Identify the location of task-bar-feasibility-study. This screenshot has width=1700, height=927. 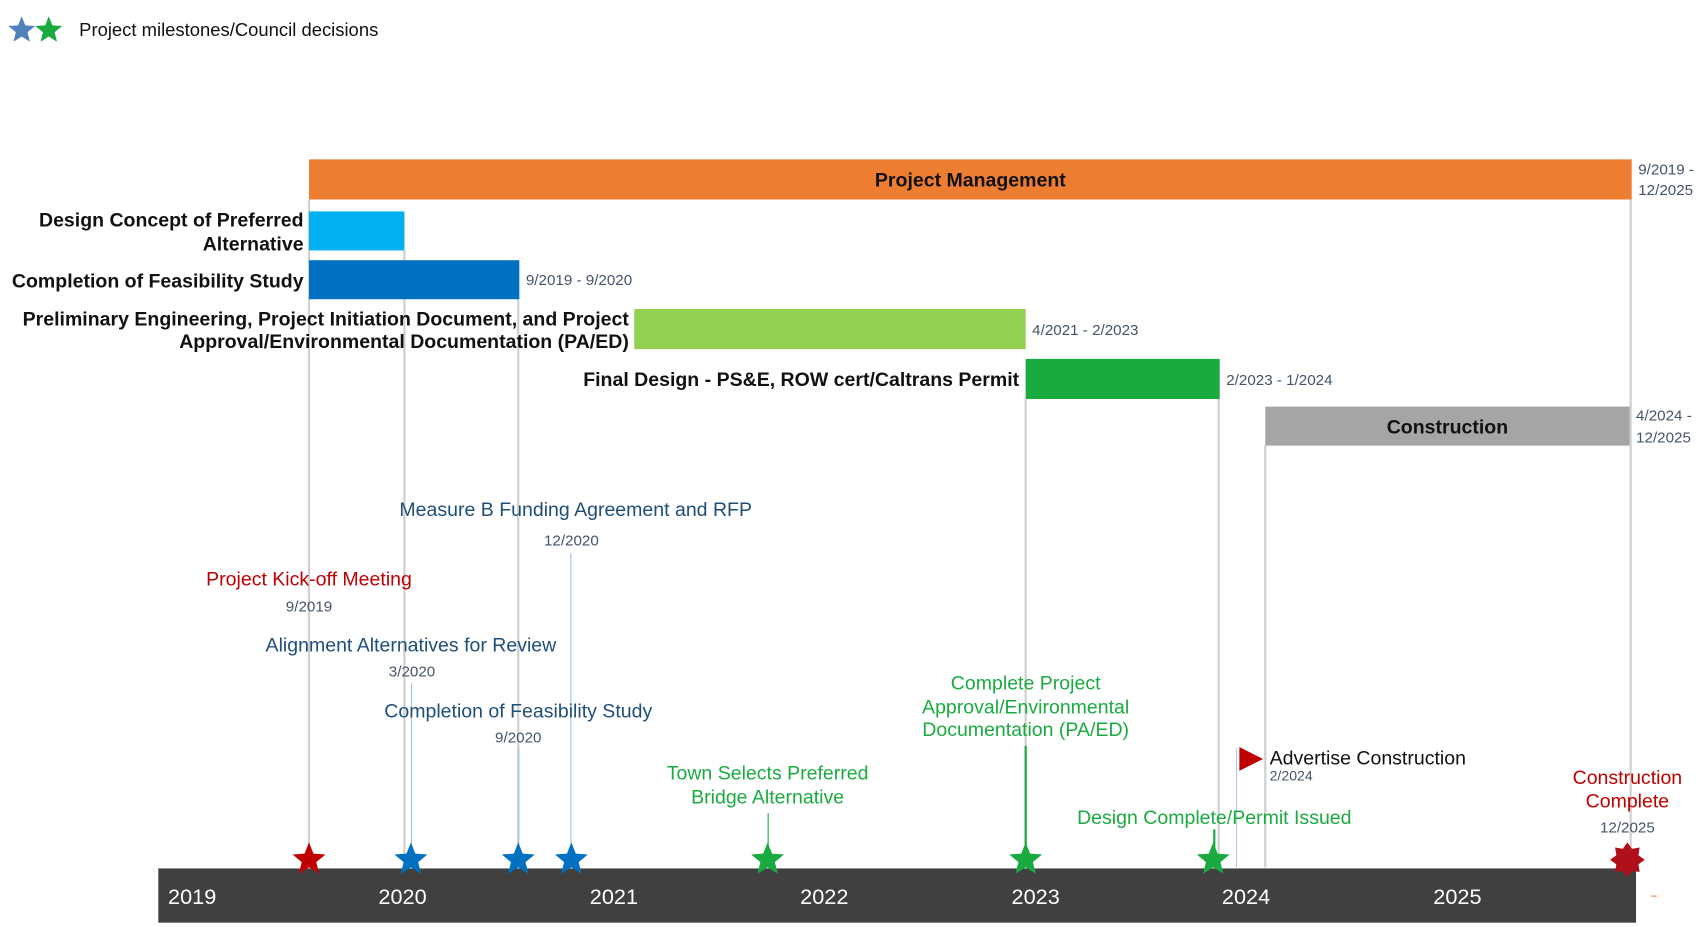
(414, 280).